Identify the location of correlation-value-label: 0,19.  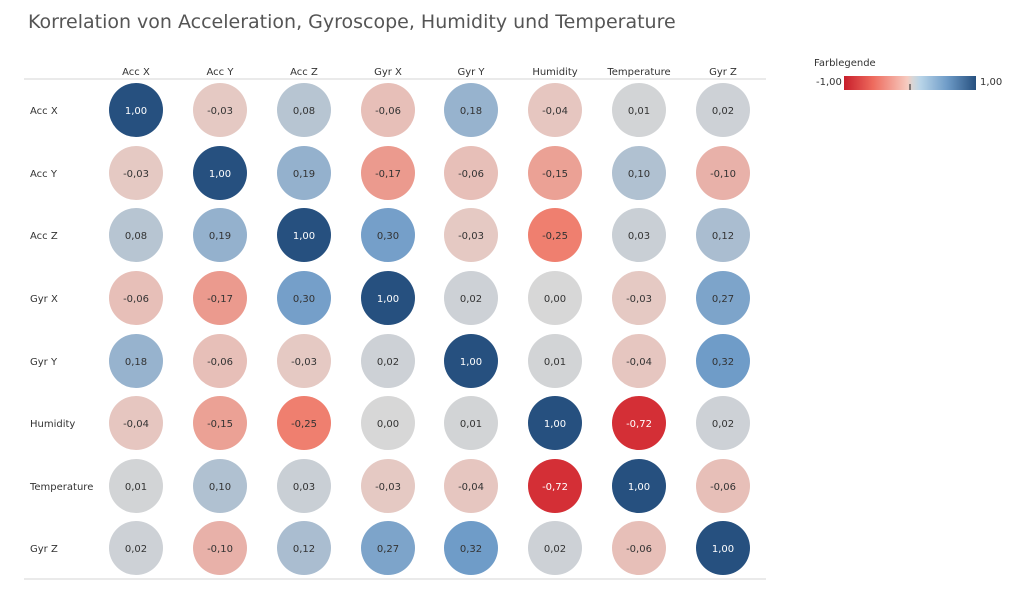
(220, 236).